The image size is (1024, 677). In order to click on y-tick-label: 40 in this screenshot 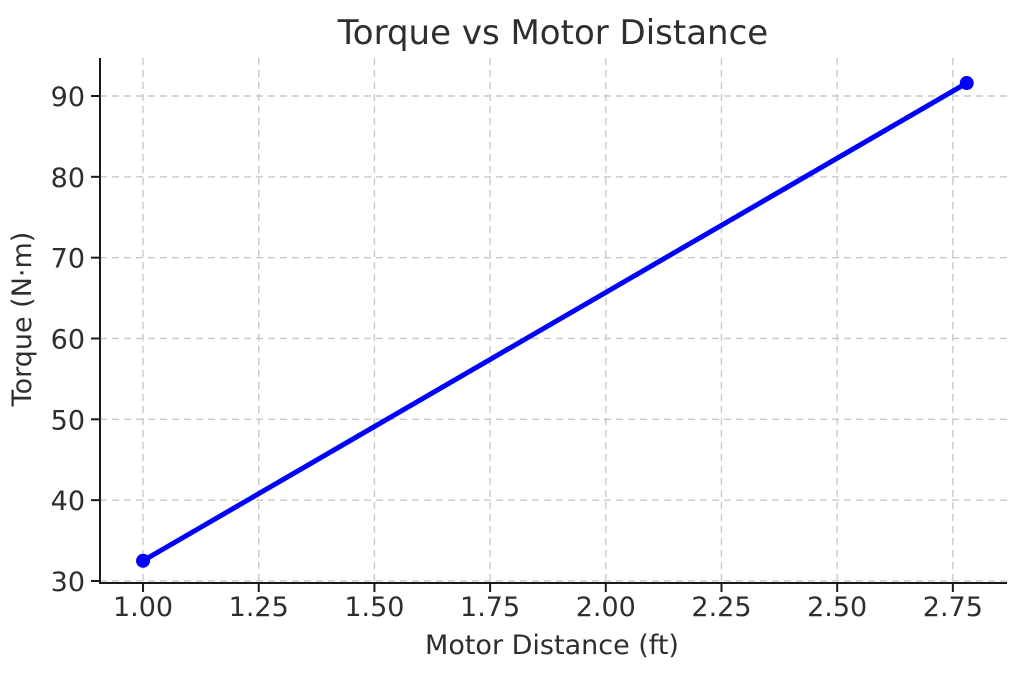, I will do `click(68, 501)`.